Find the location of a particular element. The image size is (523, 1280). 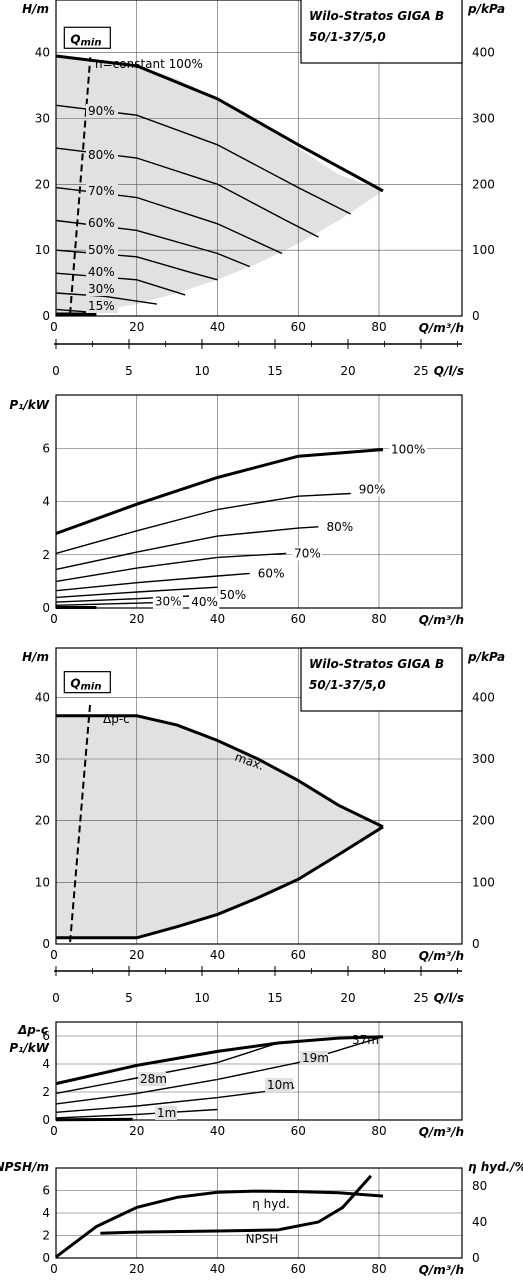

hq2-qmin-label: Qmin is located at coordinates (85, 685).